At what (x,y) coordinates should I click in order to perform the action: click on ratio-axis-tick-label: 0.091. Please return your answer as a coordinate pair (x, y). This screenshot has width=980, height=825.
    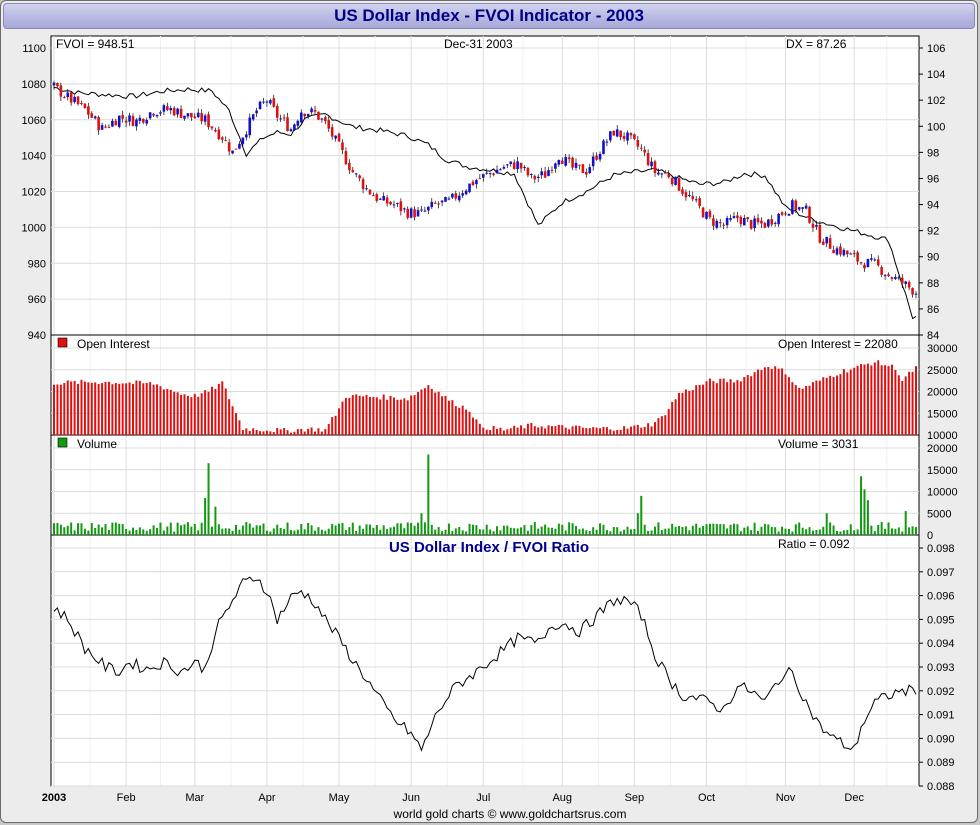
    Looking at the image, I should click on (941, 716).